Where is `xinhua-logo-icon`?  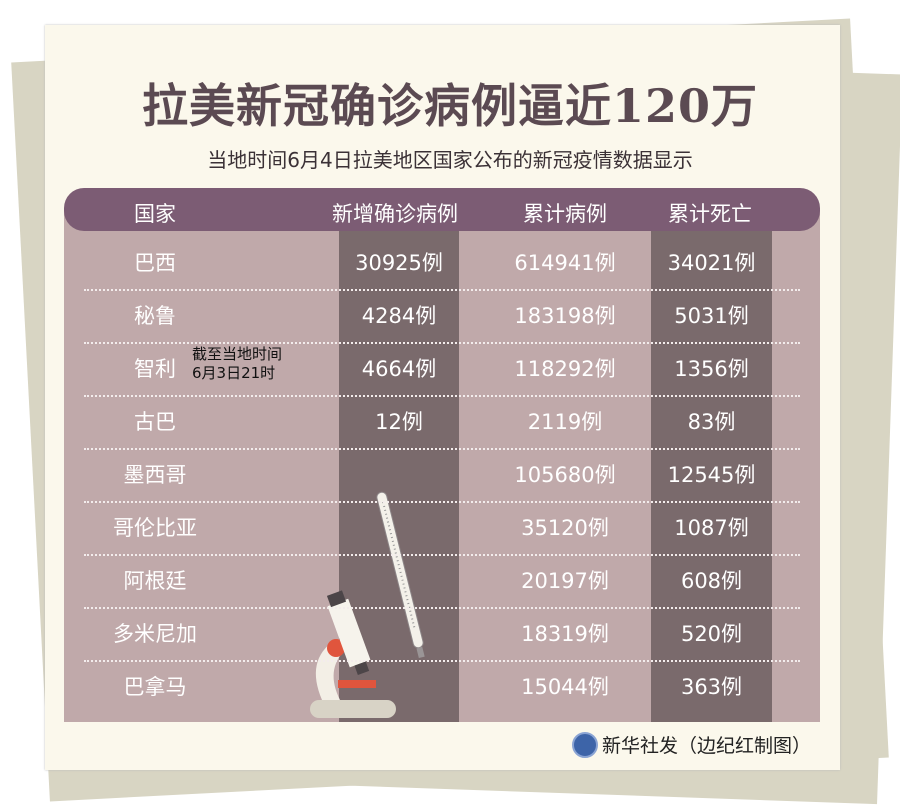
xinhua-logo-icon is located at coordinates (585, 744).